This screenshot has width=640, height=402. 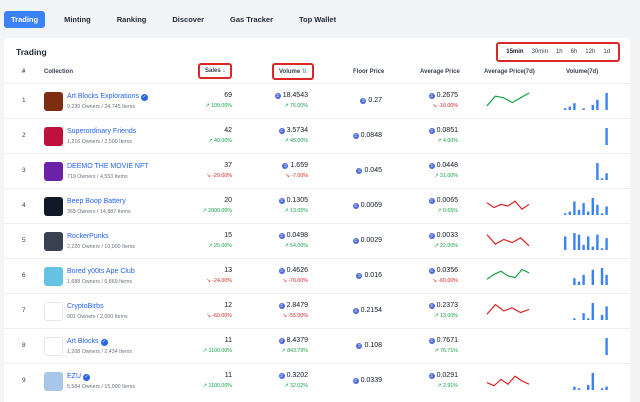 I want to click on time-range-15min: 15min, so click(x=515, y=52).